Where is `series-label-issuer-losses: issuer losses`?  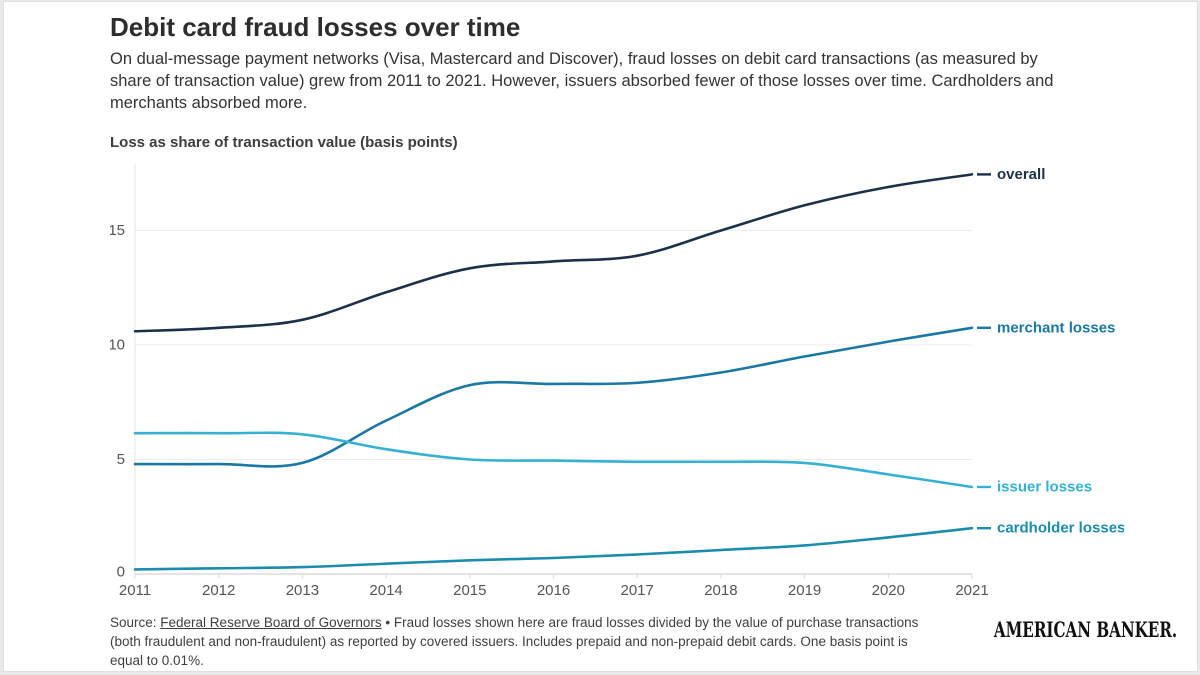
series-label-issuer-losses: issuer losses is located at coordinates (1044, 486).